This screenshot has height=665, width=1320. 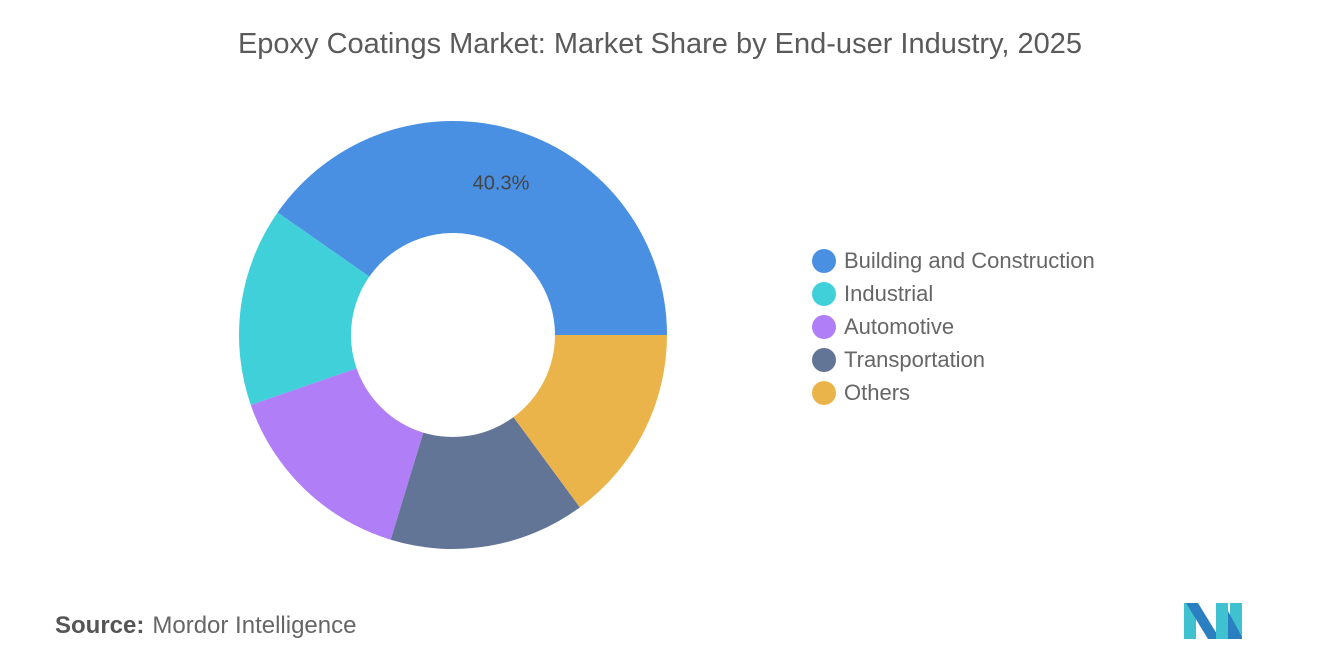 What do you see at coordinates (590, 421) in the screenshot?
I see `slice-others` at bounding box center [590, 421].